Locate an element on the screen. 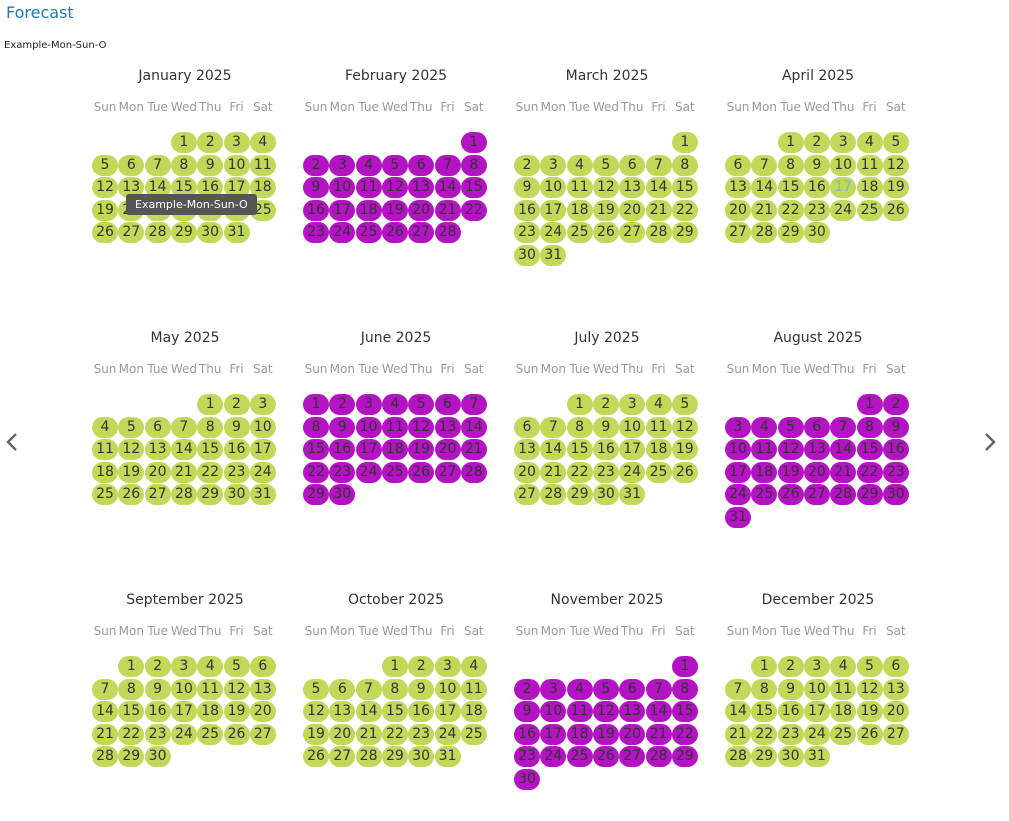 This screenshot has width=1009, height=821. chevron-right-icon is located at coordinates (990, 445).